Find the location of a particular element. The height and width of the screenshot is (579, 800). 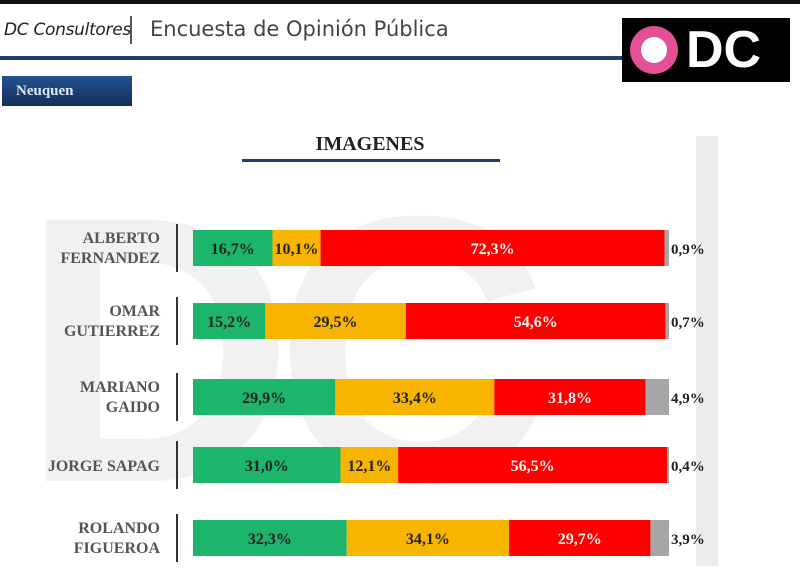

bar-value-label: 0,7% is located at coordinates (688, 323).